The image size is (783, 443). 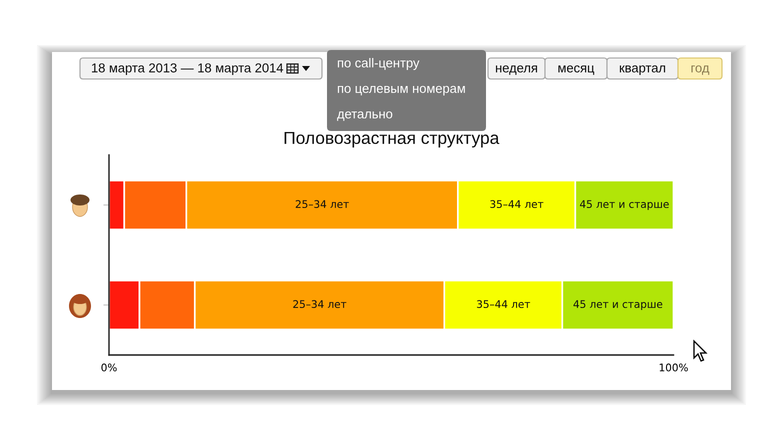 What do you see at coordinates (643, 70) in the screenshot?
I see `text: квартал` at bounding box center [643, 70].